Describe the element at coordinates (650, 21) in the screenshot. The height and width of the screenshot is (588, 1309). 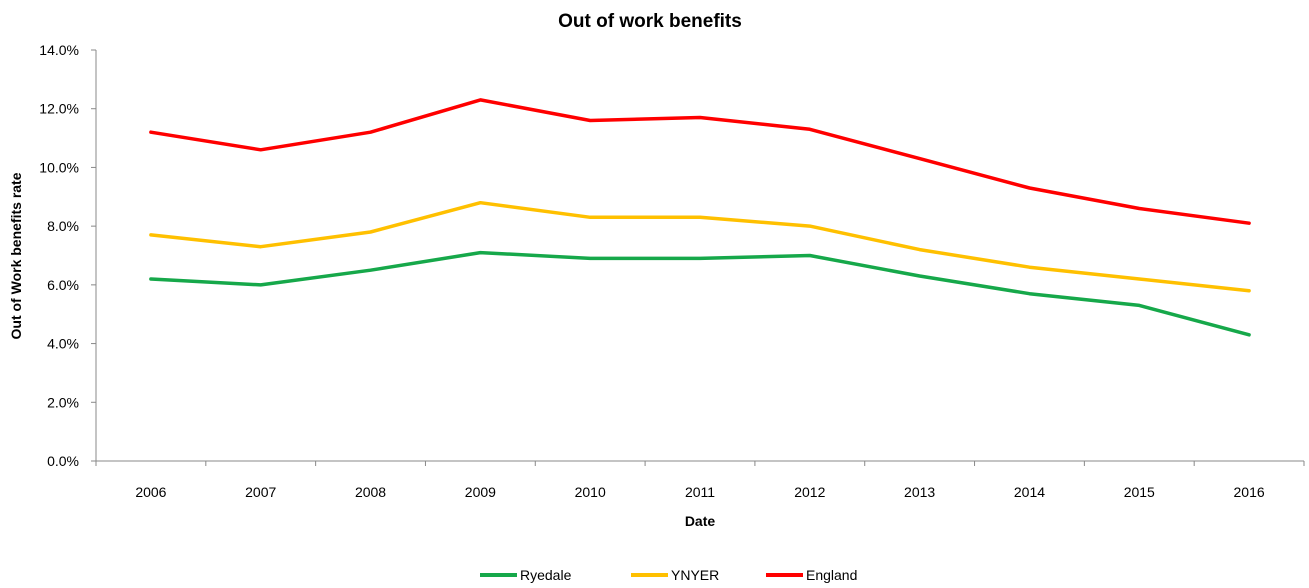
I see `chart-title: Out of work benefits` at that location.